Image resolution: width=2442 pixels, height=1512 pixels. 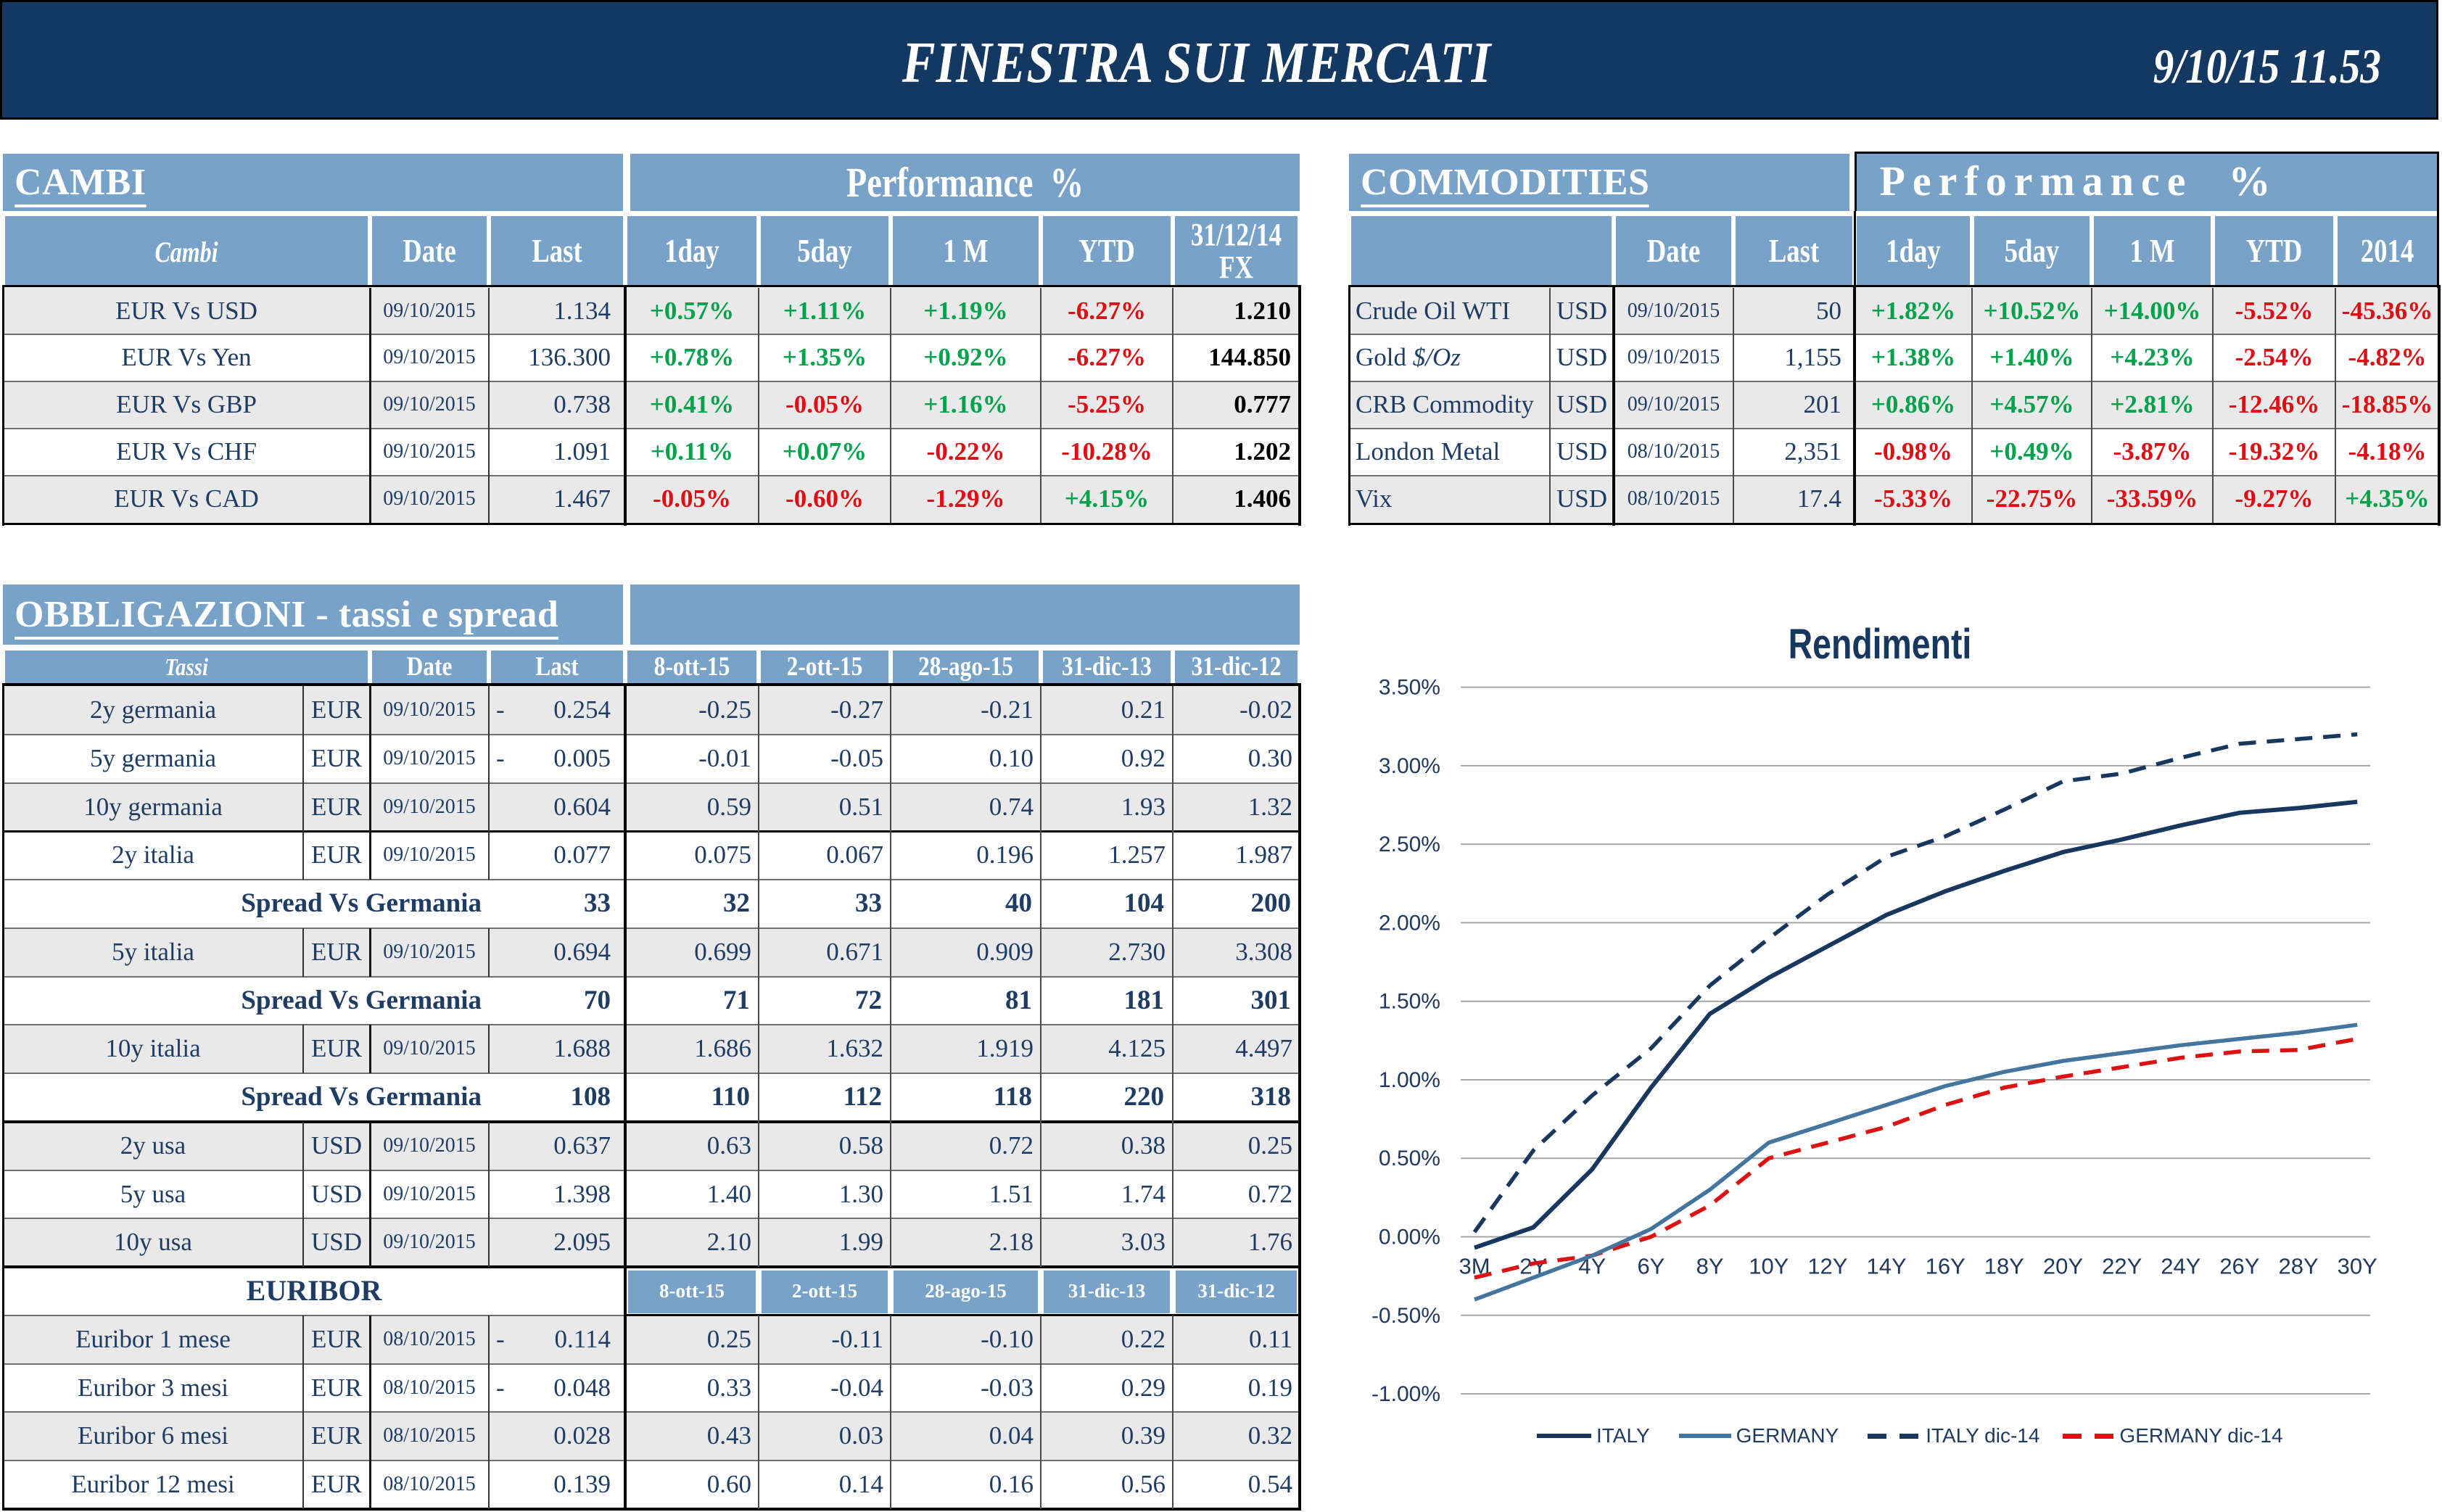 What do you see at coordinates (1405, 1316) in the screenshot?
I see `svg-text: -0.50%` at bounding box center [1405, 1316].